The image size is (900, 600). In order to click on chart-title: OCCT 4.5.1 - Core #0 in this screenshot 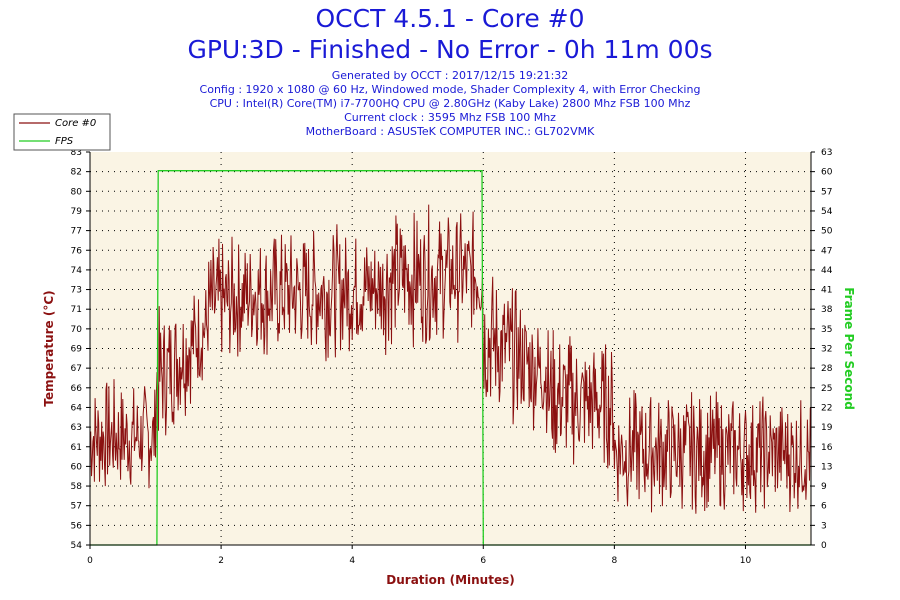, I will do `click(450, 18)`.